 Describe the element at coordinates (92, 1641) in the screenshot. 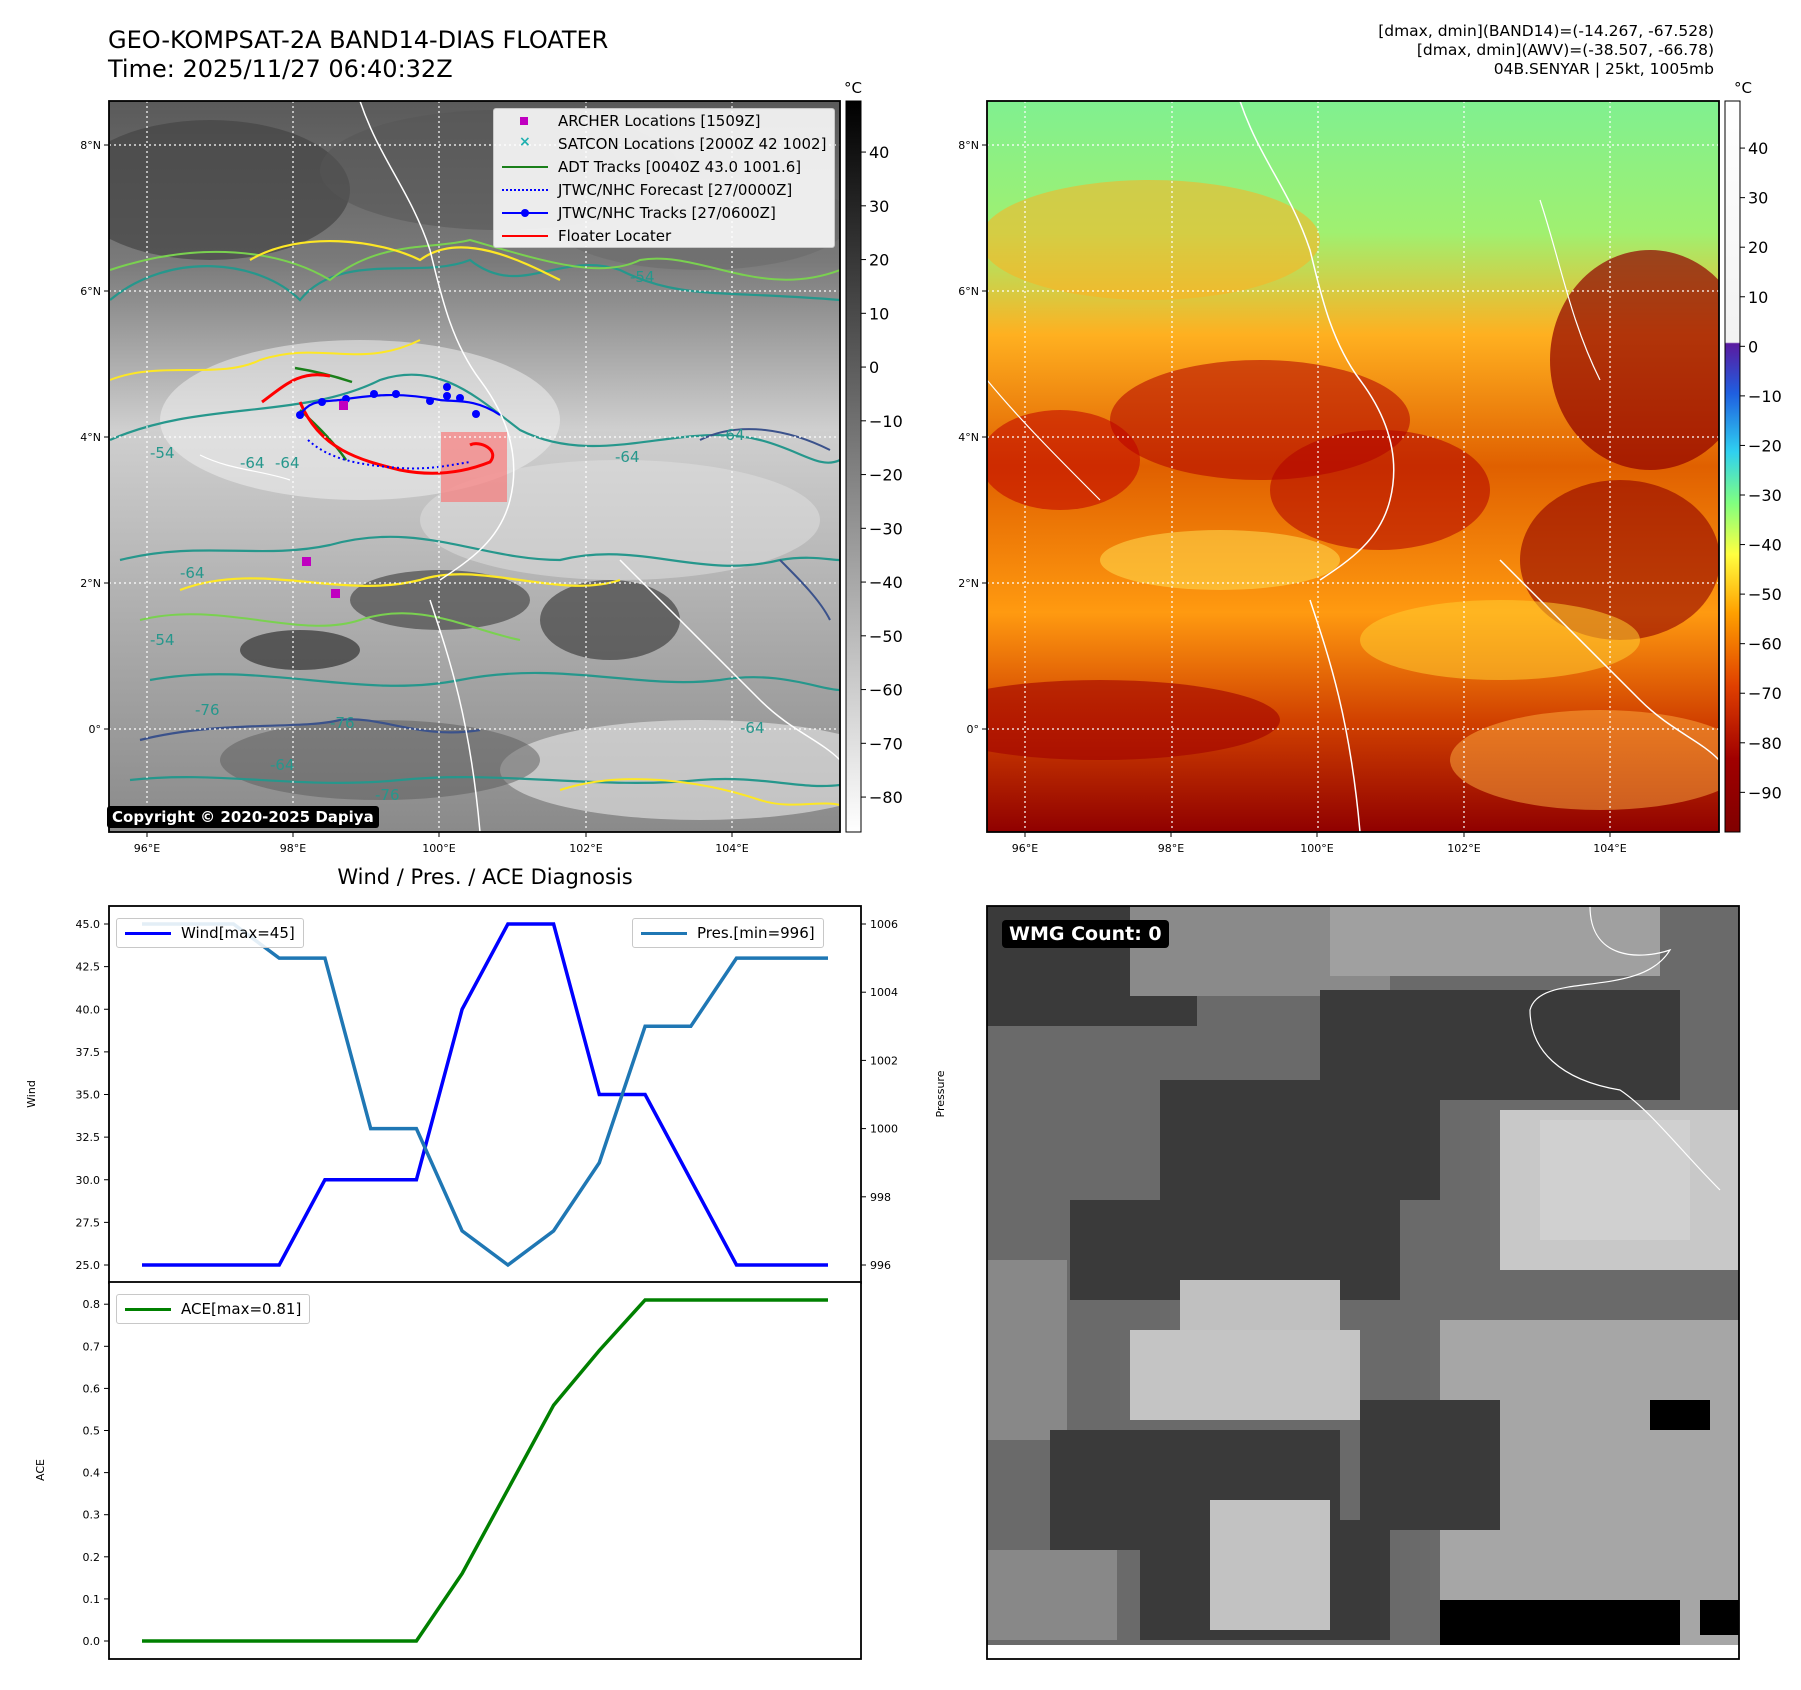

I see `y-tick-label: 0.0` at that location.